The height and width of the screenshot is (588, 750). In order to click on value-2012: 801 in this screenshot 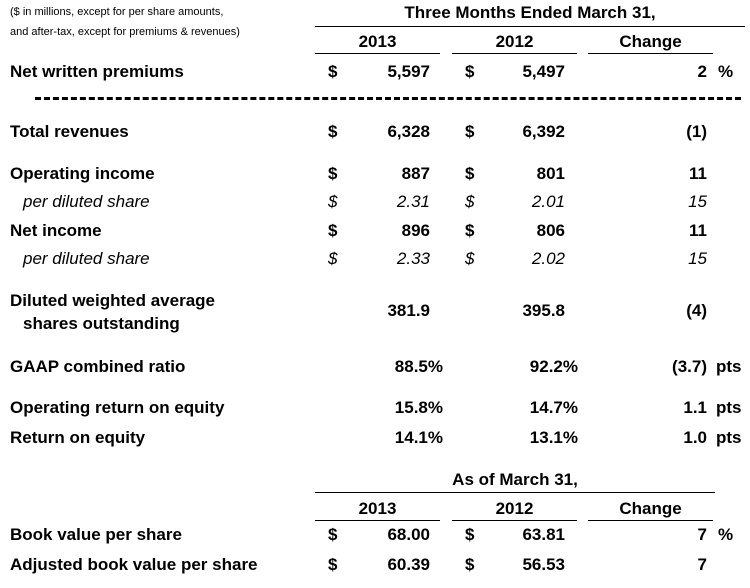, I will do `click(550, 173)`.